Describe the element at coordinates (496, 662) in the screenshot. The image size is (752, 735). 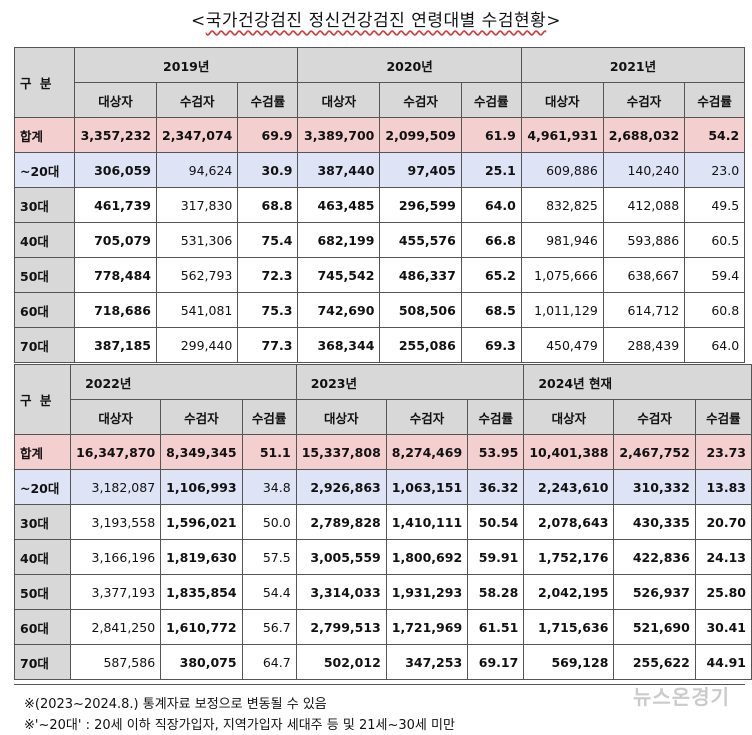
I see `exam-rate-cell: 69.17` at that location.